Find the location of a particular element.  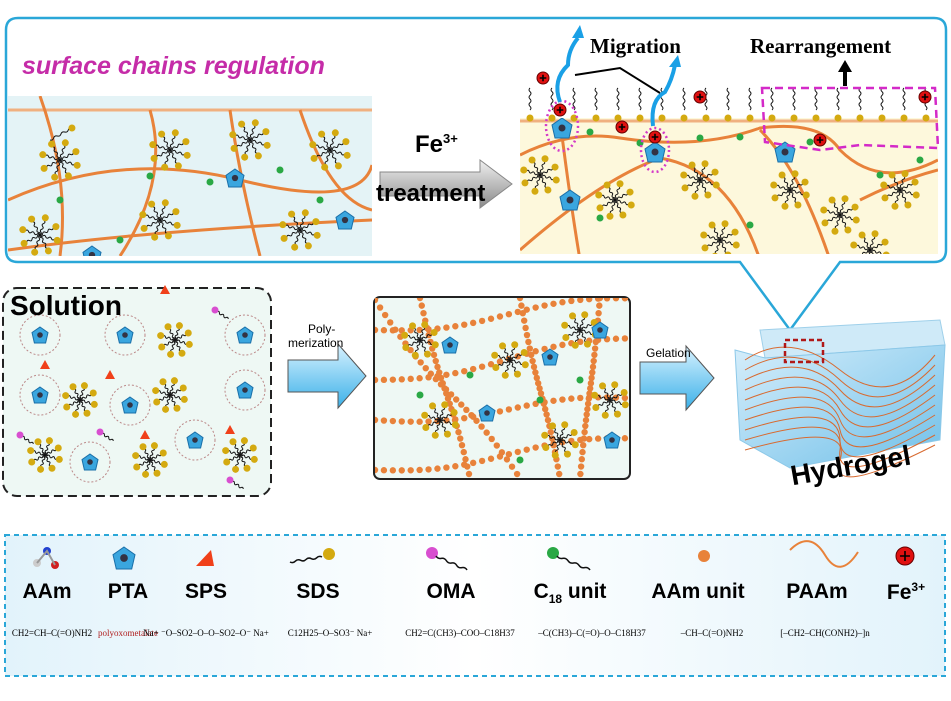

panel-title: surface chains regulation is located at coordinates (173, 66).